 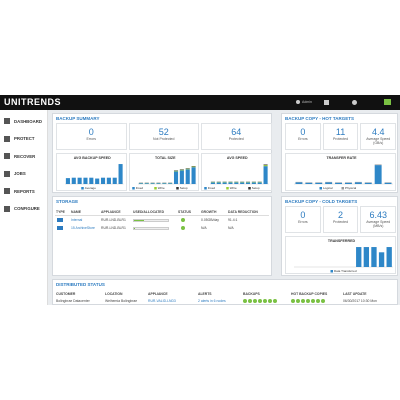 I want to click on legend-label: Setup, so click(x=256, y=188).